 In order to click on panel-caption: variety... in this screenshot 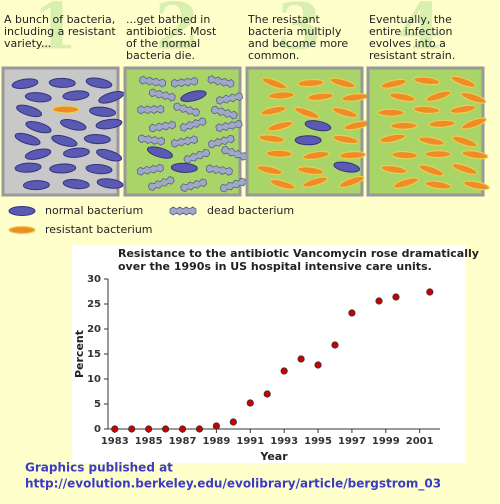, I will do `click(27, 43)`.